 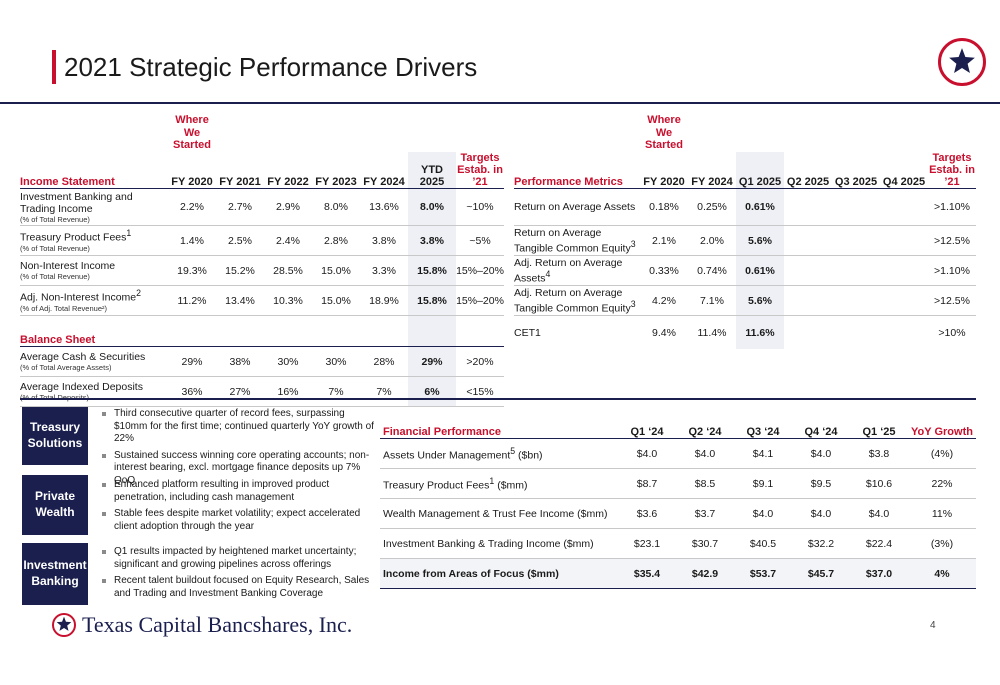 I want to click on col-header: Q2 ‘24, so click(x=705, y=423).